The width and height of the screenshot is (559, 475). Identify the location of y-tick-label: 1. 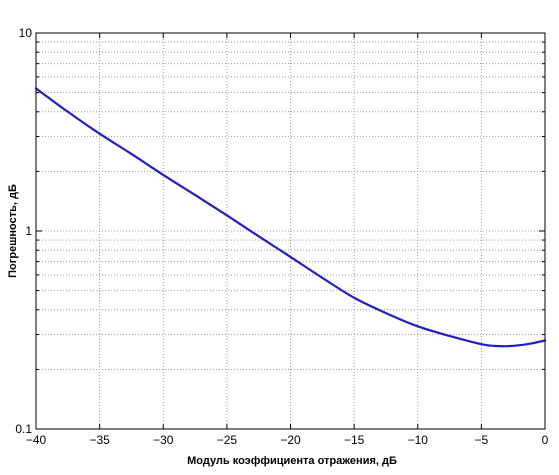
(28, 231).